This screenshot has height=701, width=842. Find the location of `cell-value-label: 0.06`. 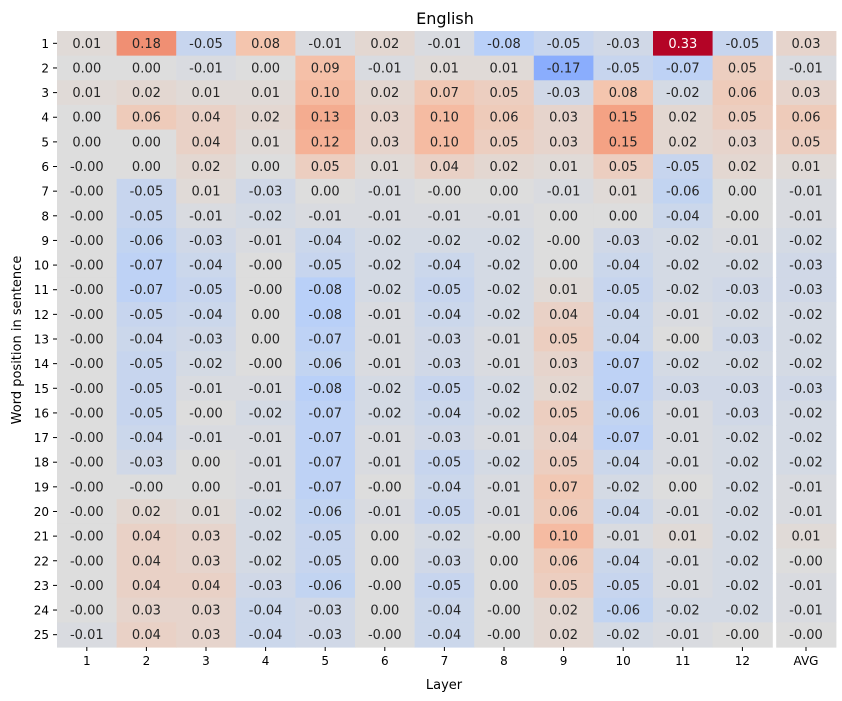

cell-value-label: 0.06 is located at coordinates (146, 118).